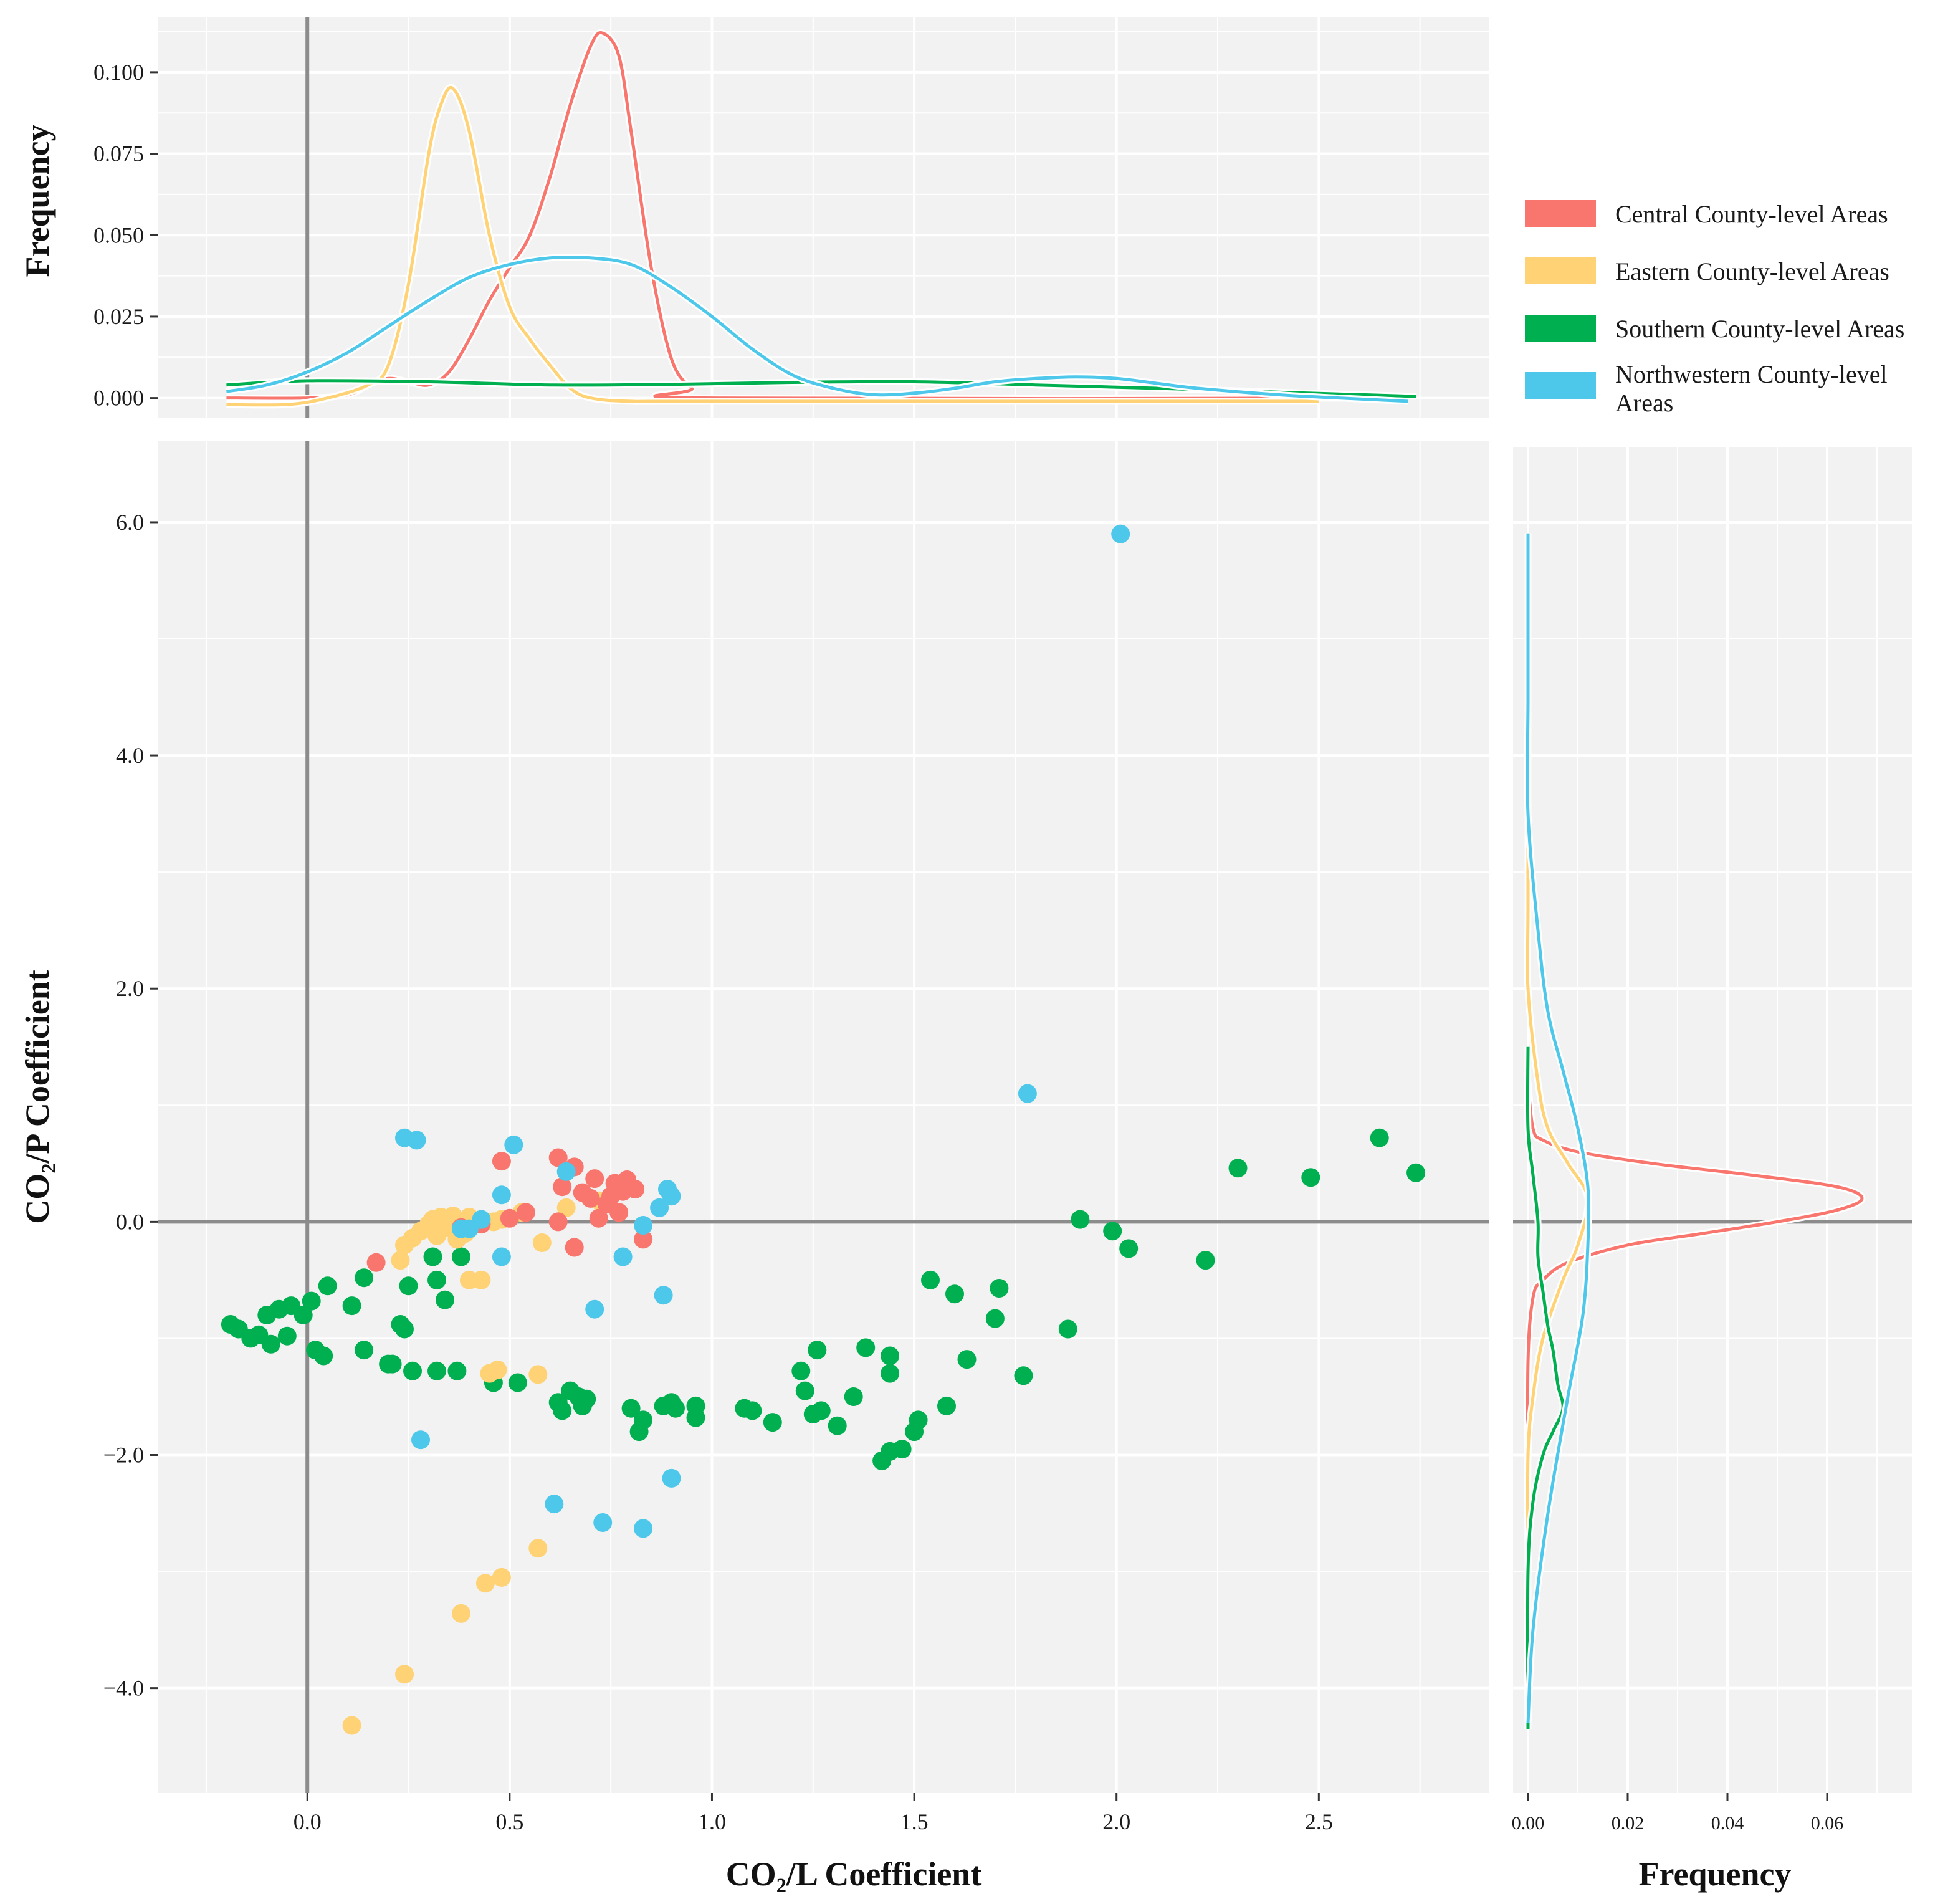 Image resolution: width=1958 pixels, height=1904 pixels. I want to click on legend-label-eastern: Eastern County-level Areas, so click(1752, 271).